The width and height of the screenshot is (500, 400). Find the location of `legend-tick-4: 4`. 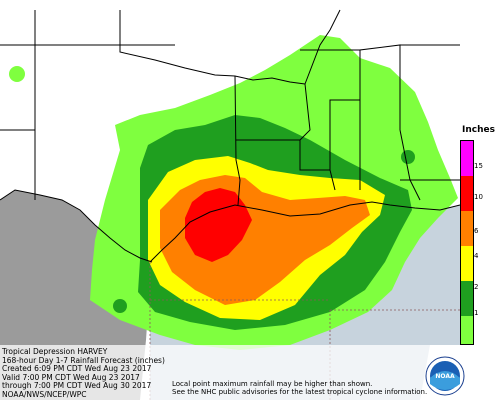

legend-tick-4: 4 is located at coordinates (476, 256).